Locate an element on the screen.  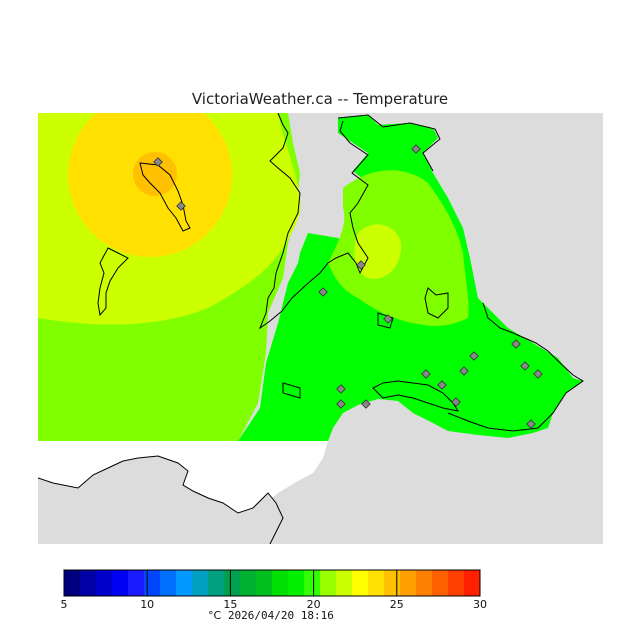
color-scale-legend: 5 10 15 20 25 30 °C is located at coordinates (274, 595).